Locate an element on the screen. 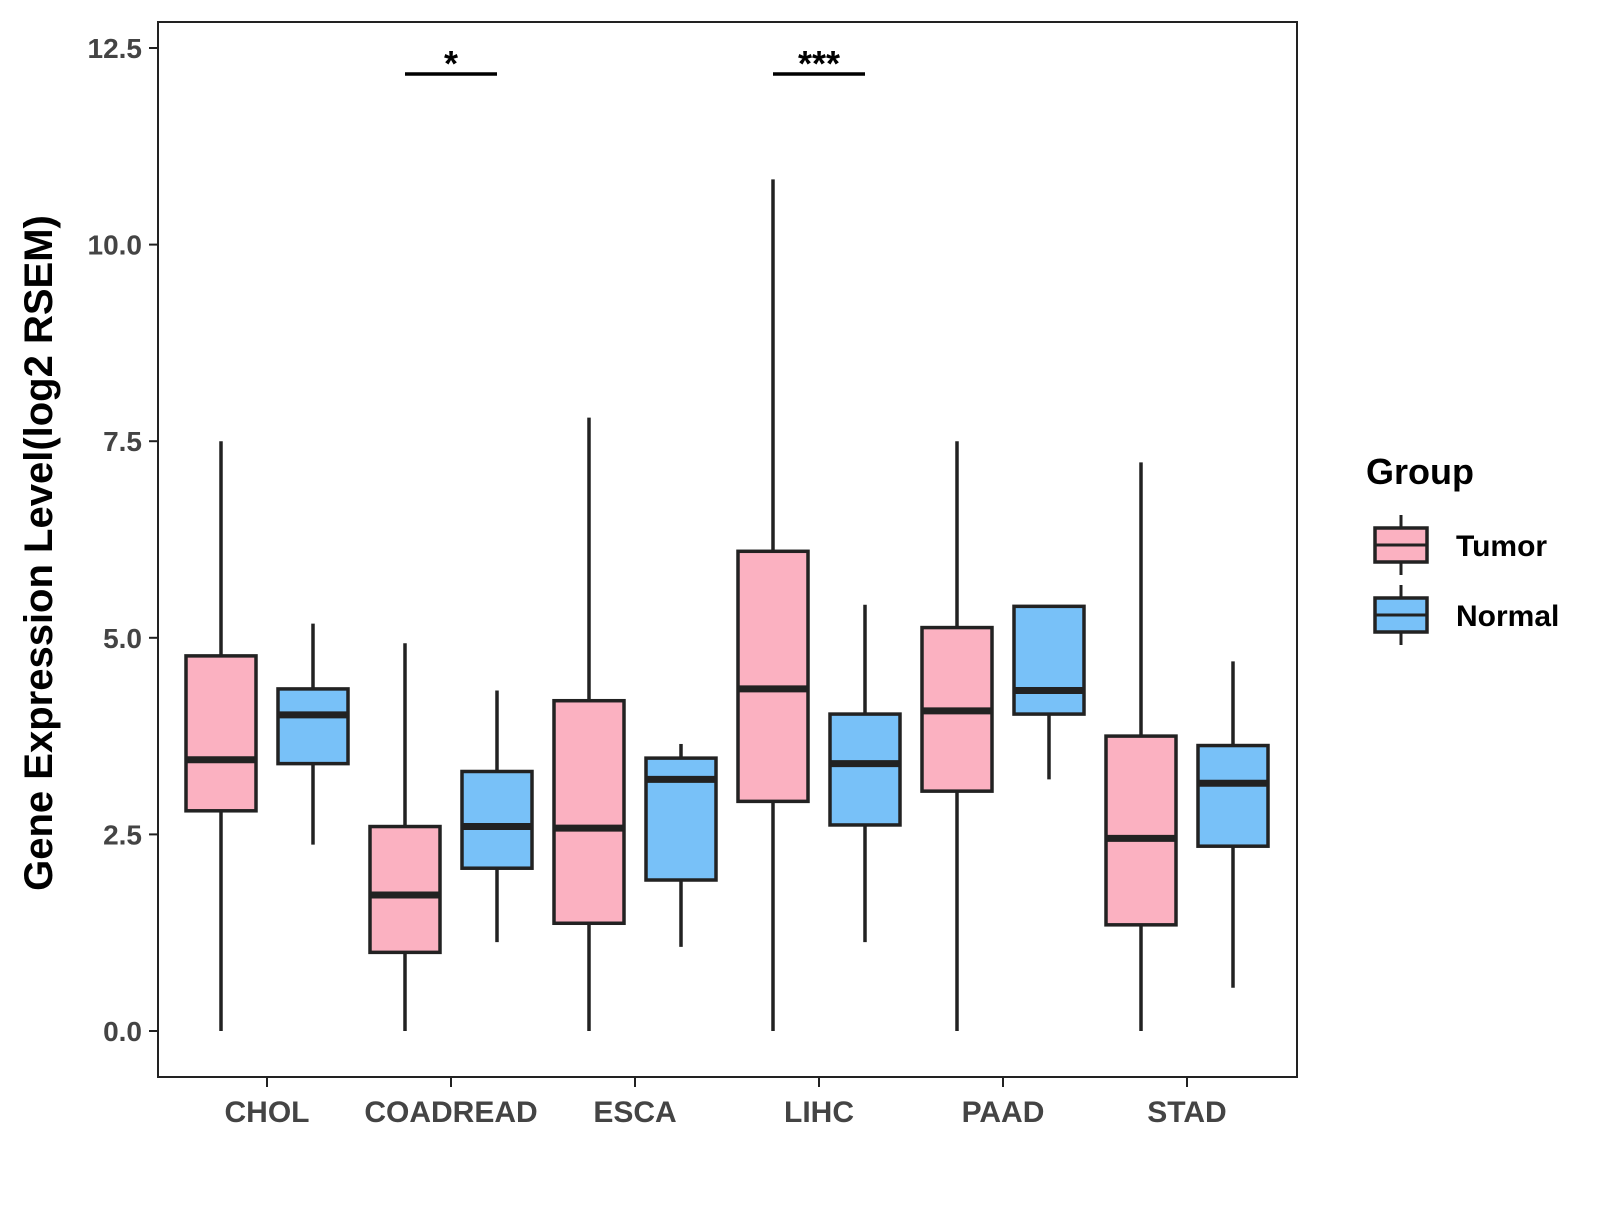 The image size is (1600, 1205). box-normal-stad is located at coordinates (1233, 824).